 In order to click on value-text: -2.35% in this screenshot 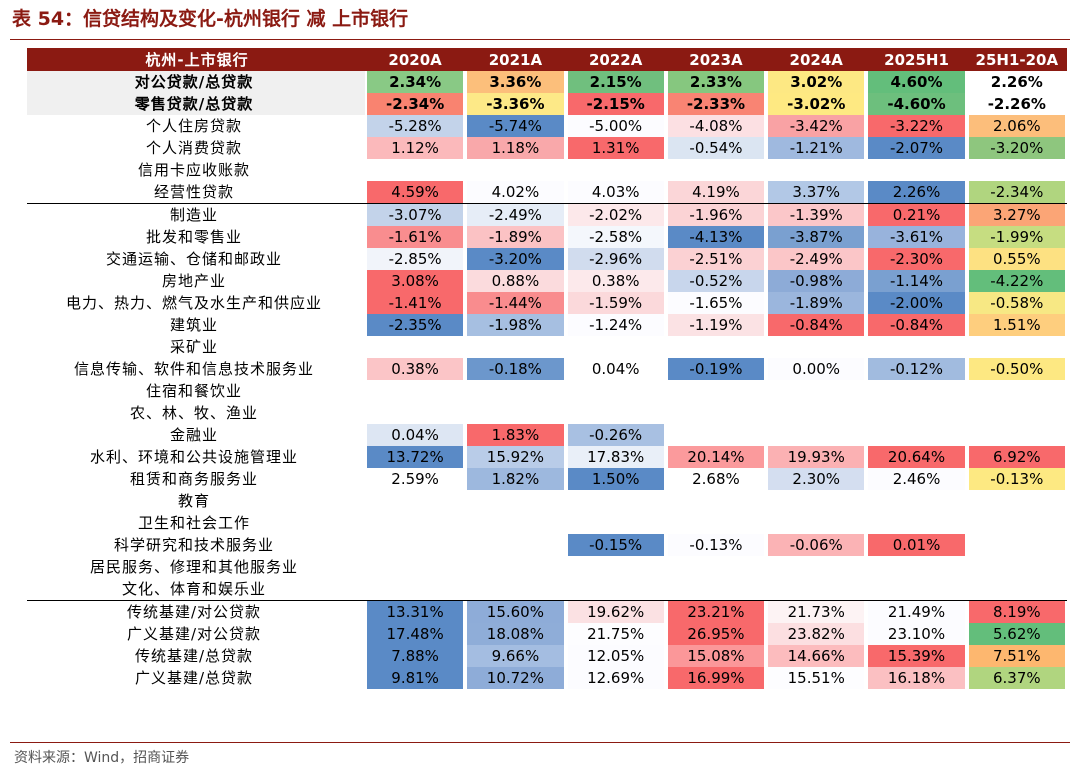, I will do `click(415, 325)`.